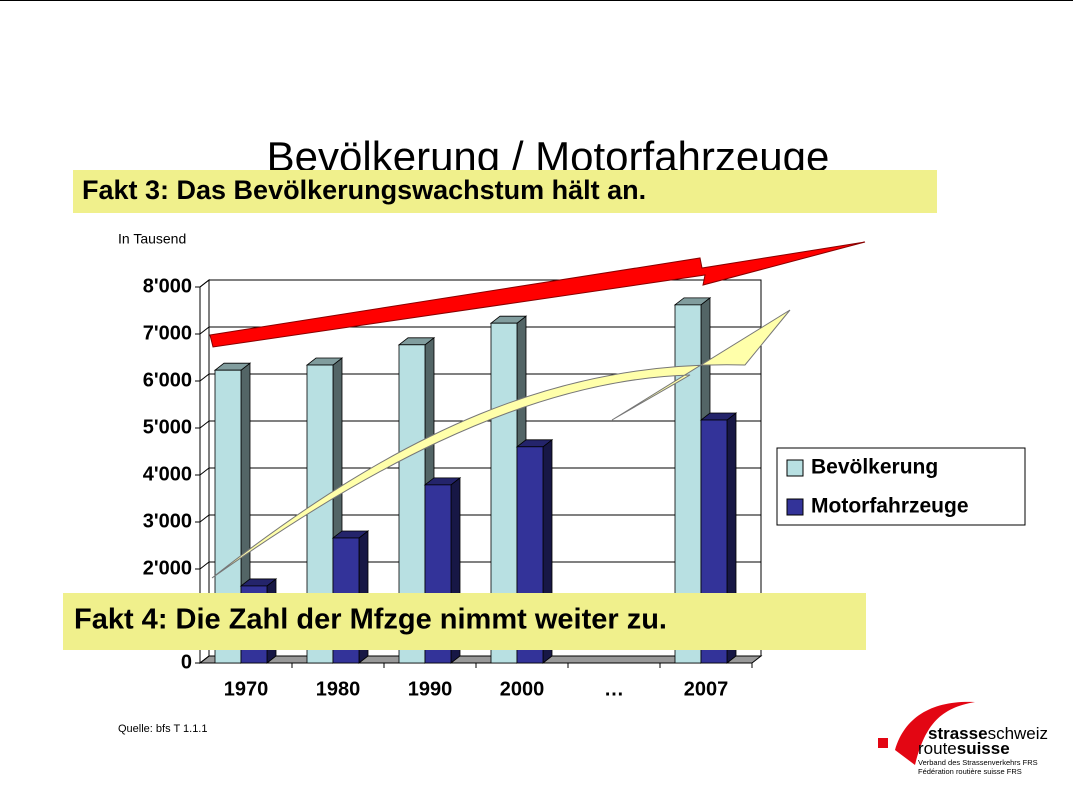 The image size is (1073, 809). I want to click on source-text: Quelle: bfs T 1.1.1, so click(162, 729).